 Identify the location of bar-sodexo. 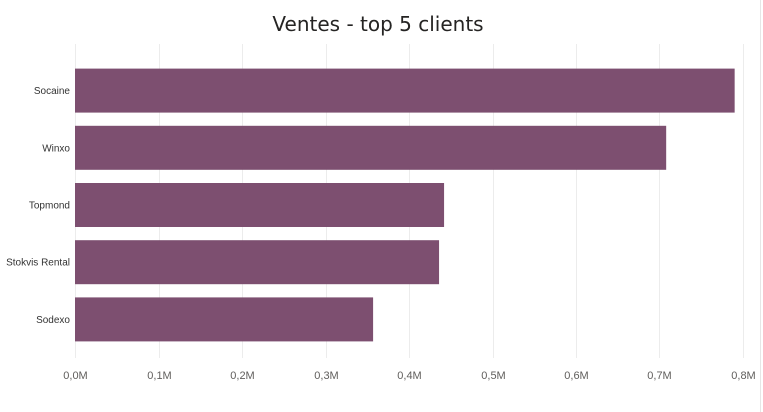
(224, 319).